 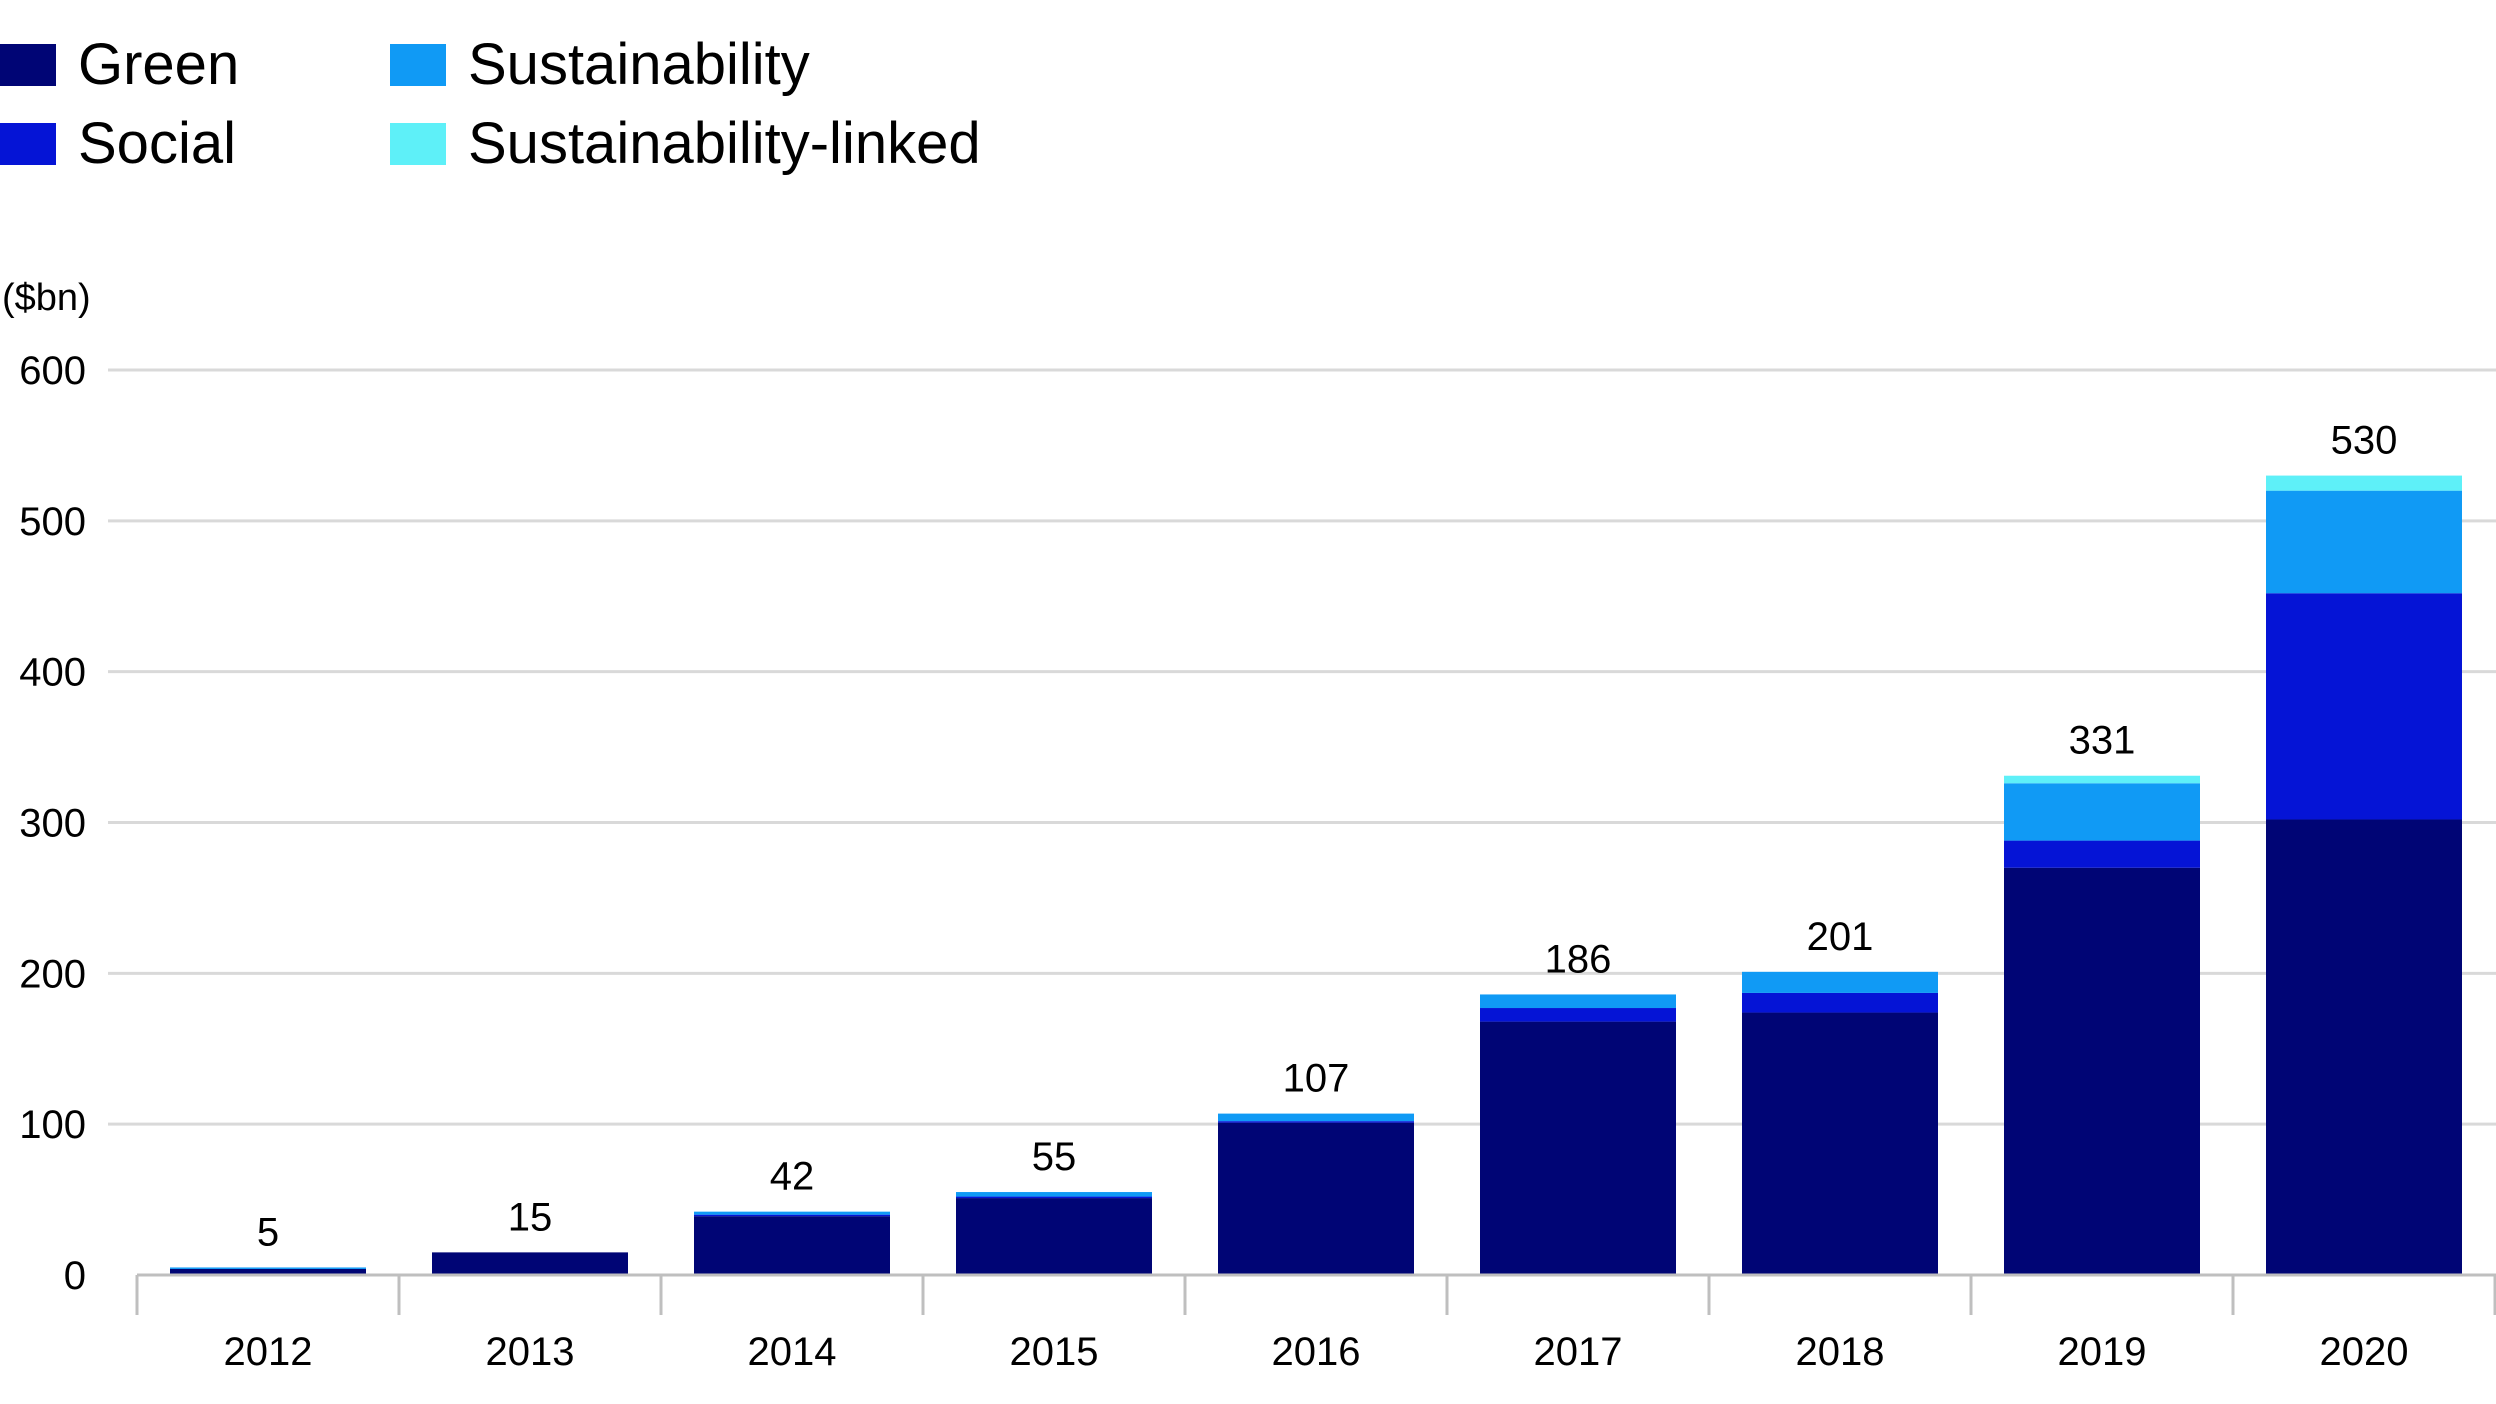 I want to click on x-tick-2020: 2020, so click(x=2364, y=1352).